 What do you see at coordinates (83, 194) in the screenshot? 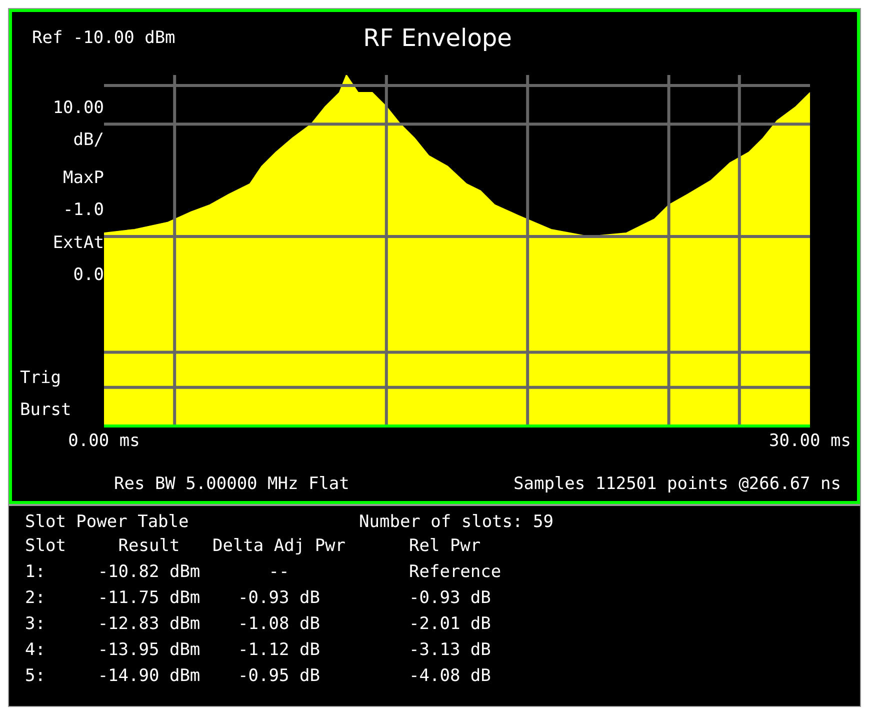
I see `annotation: MaxP -1.0` at bounding box center [83, 194].